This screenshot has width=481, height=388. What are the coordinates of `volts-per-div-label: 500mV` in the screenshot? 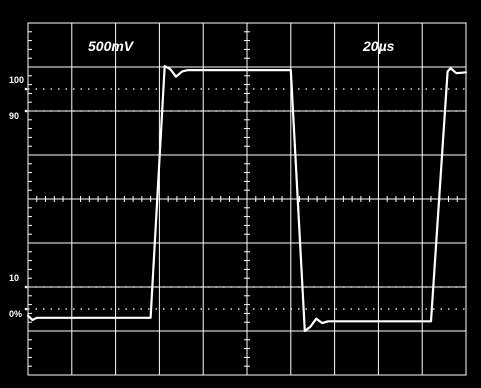 It's located at (111, 46).